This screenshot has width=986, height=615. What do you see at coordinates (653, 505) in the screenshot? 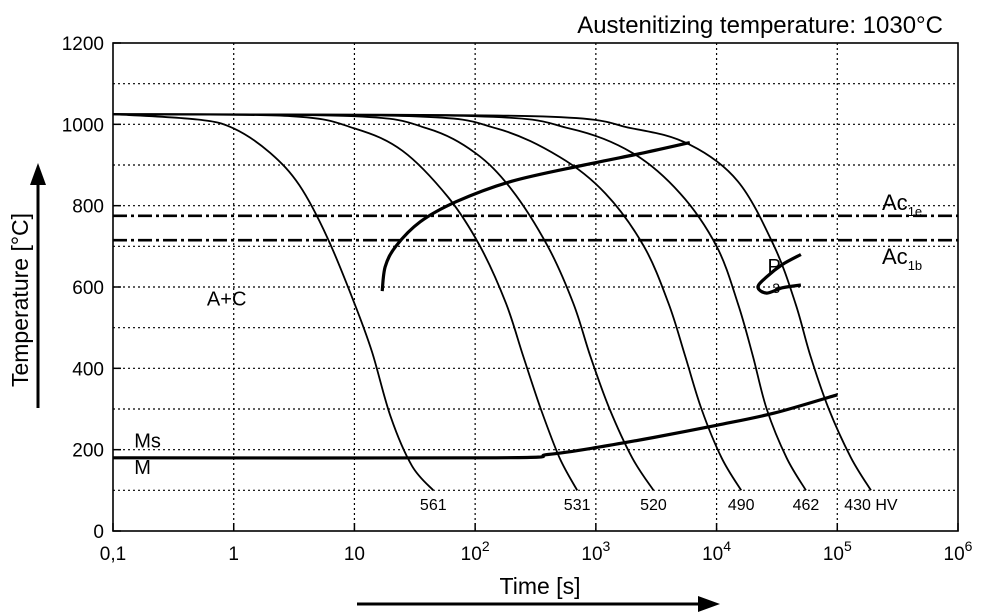
I see `hardness-label: 520` at bounding box center [653, 505].